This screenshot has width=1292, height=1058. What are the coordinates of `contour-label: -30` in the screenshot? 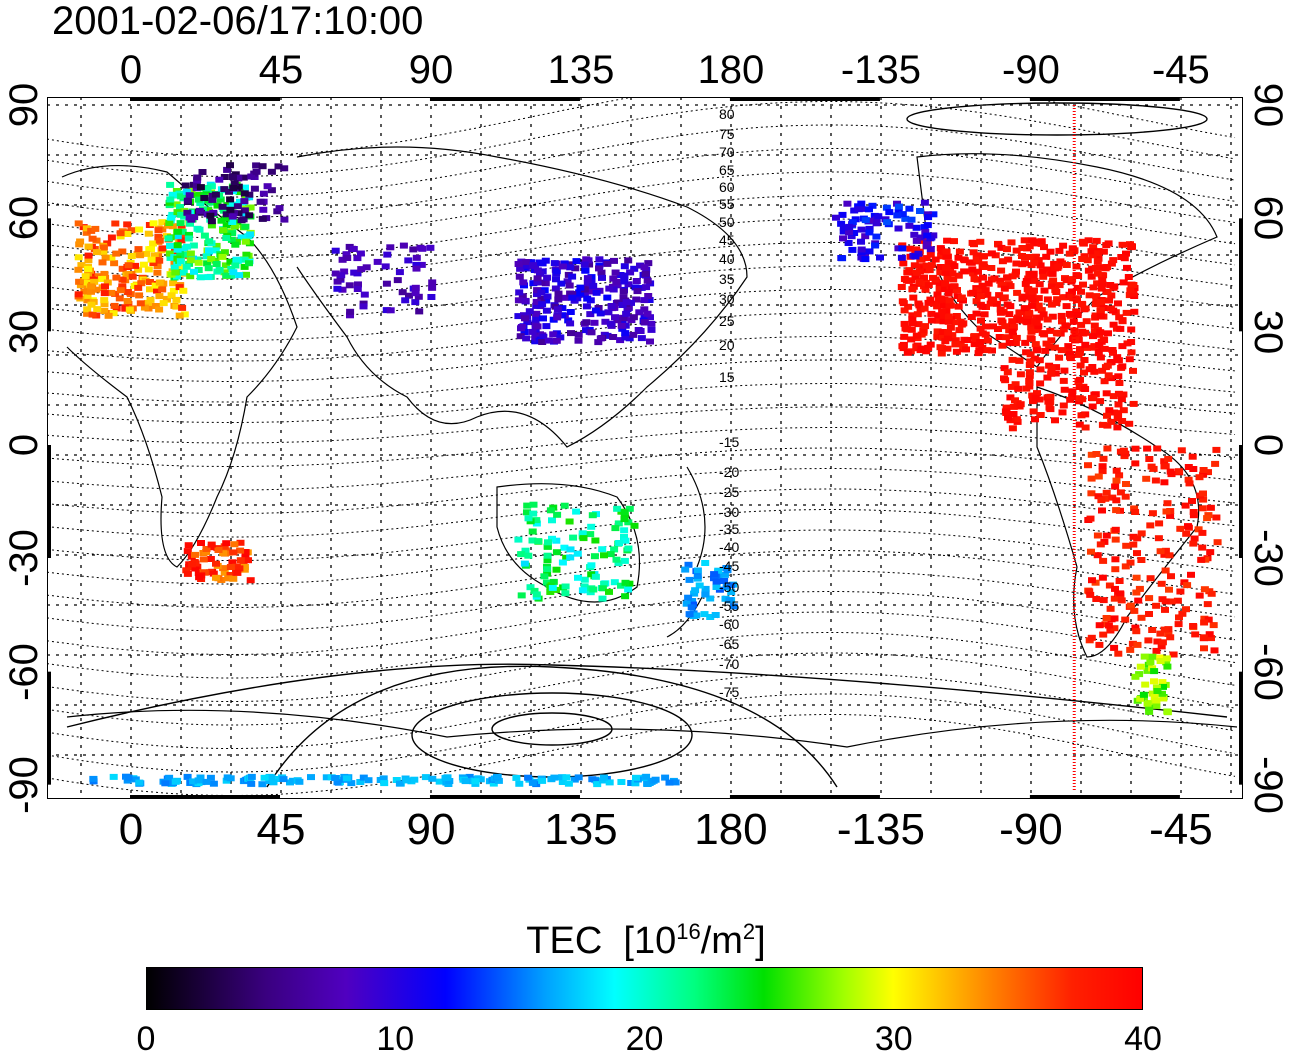 It's located at (729, 512).